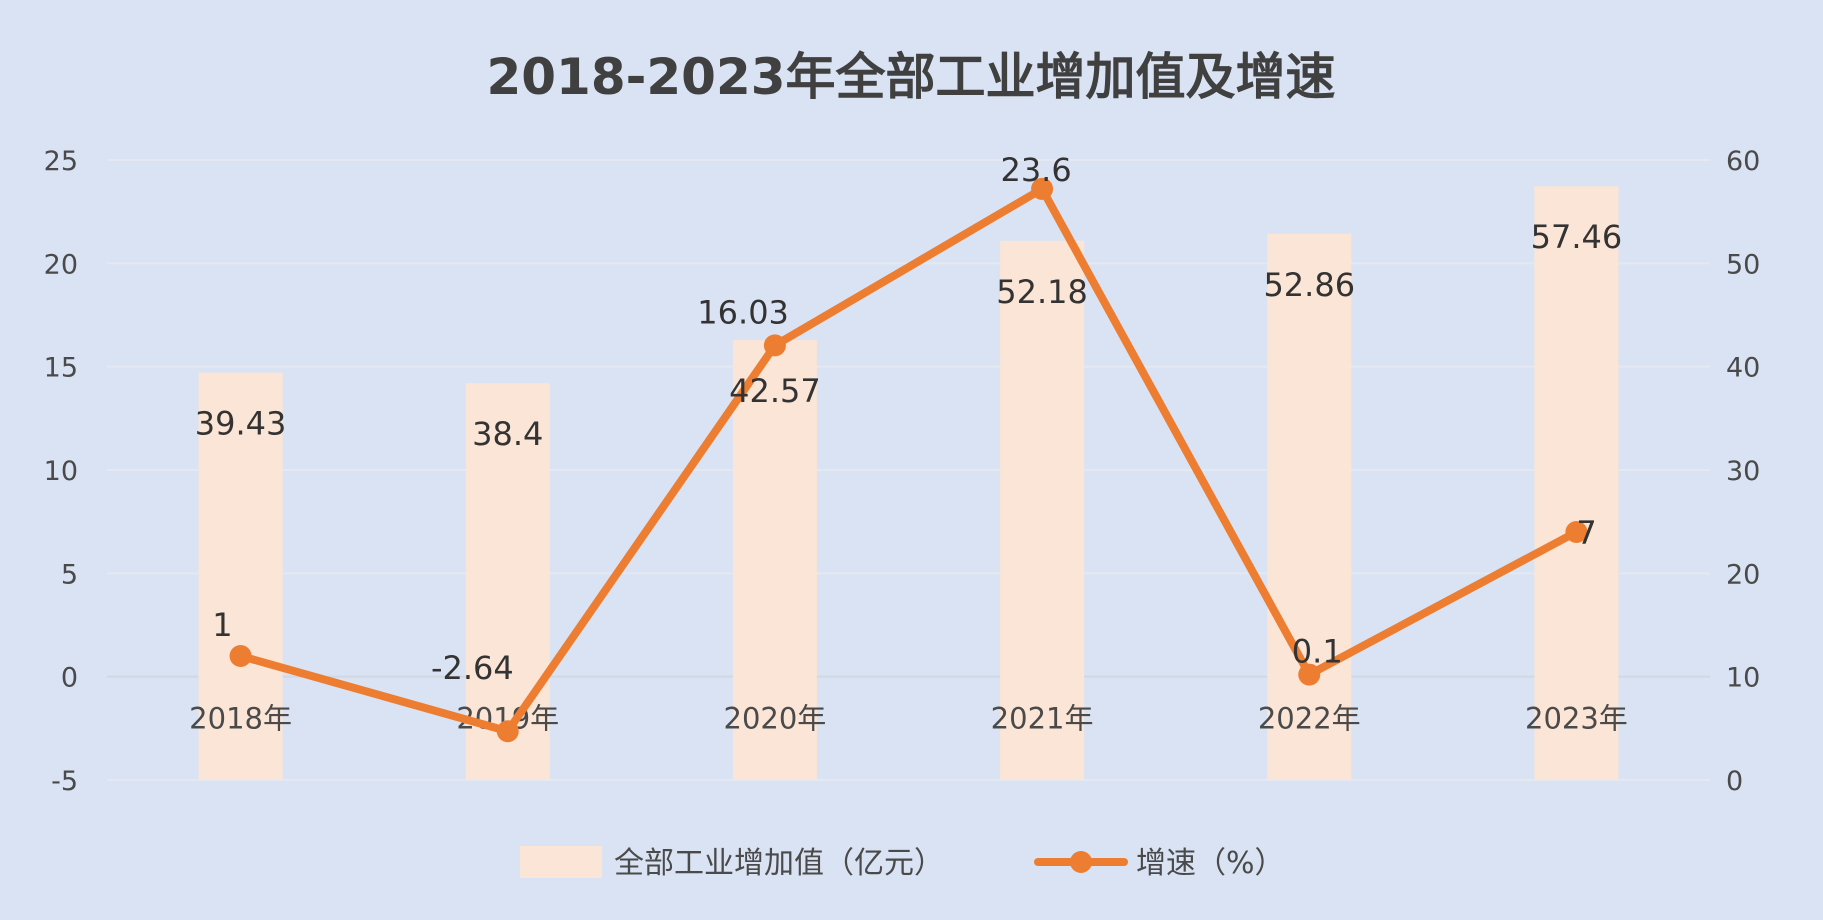 This screenshot has height=920, width=1823. What do you see at coordinates (1309, 719) in the screenshot?
I see `x-tick-label: 2022年` at bounding box center [1309, 719].